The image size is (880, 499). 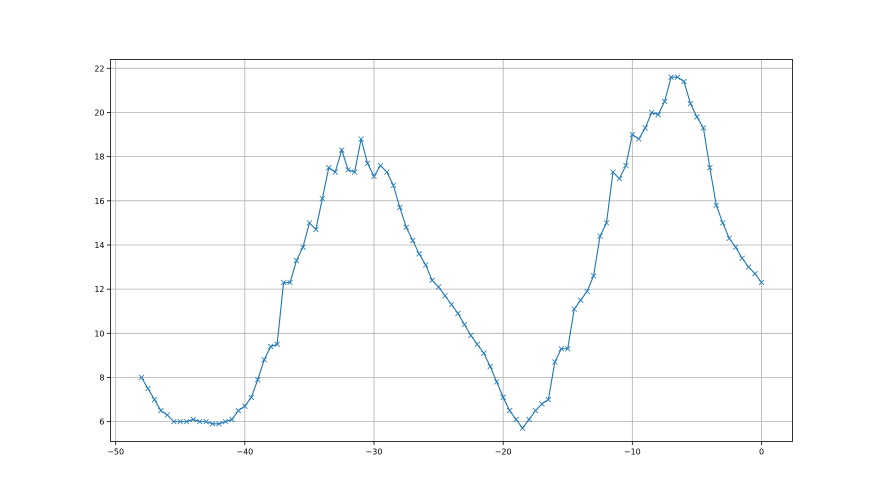 I want to click on y-tick-label: 16, so click(x=99, y=201).